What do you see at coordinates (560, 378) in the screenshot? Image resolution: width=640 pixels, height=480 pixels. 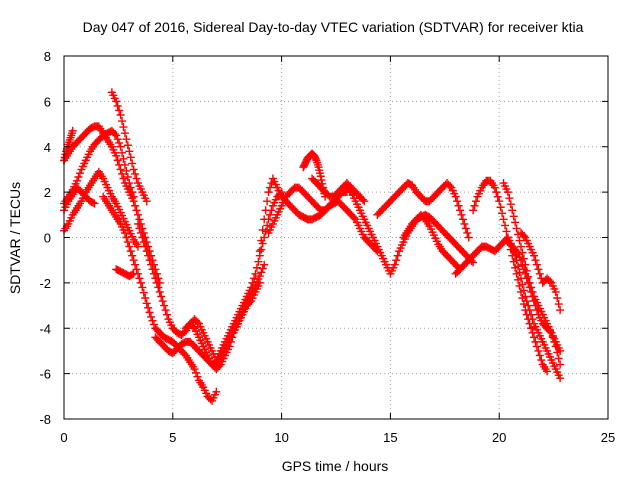 I see `data-point-sat-s` at bounding box center [560, 378].